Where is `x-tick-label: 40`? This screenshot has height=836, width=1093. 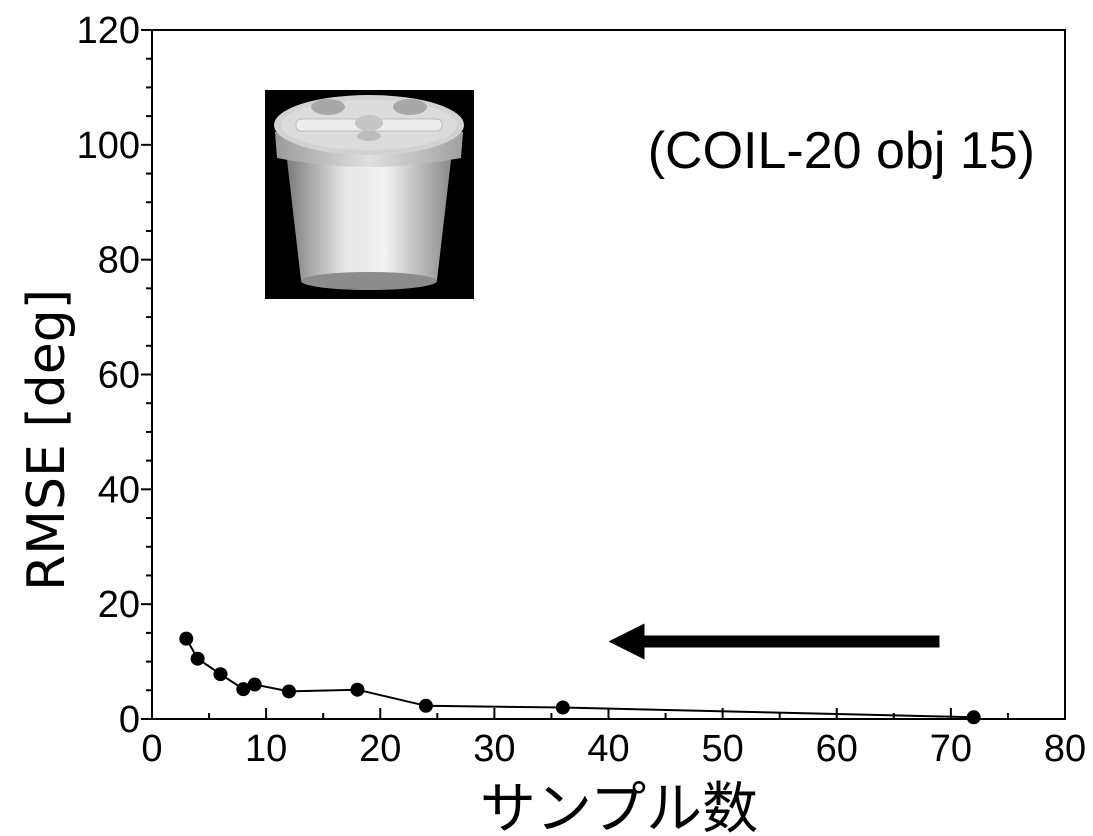 x-tick-label: 40 is located at coordinates (608, 749).